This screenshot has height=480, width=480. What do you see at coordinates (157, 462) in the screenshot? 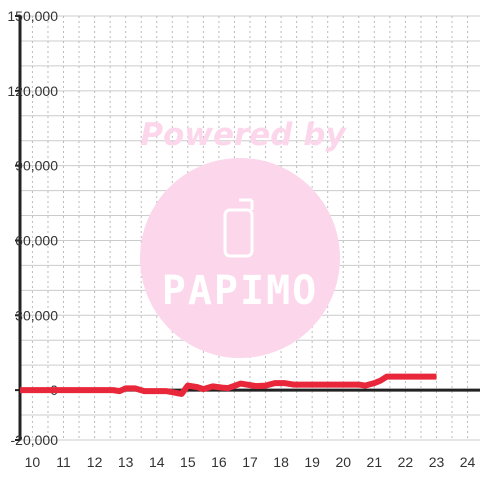
I see `x-tick-label: 14` at bounding box center [157, 462].